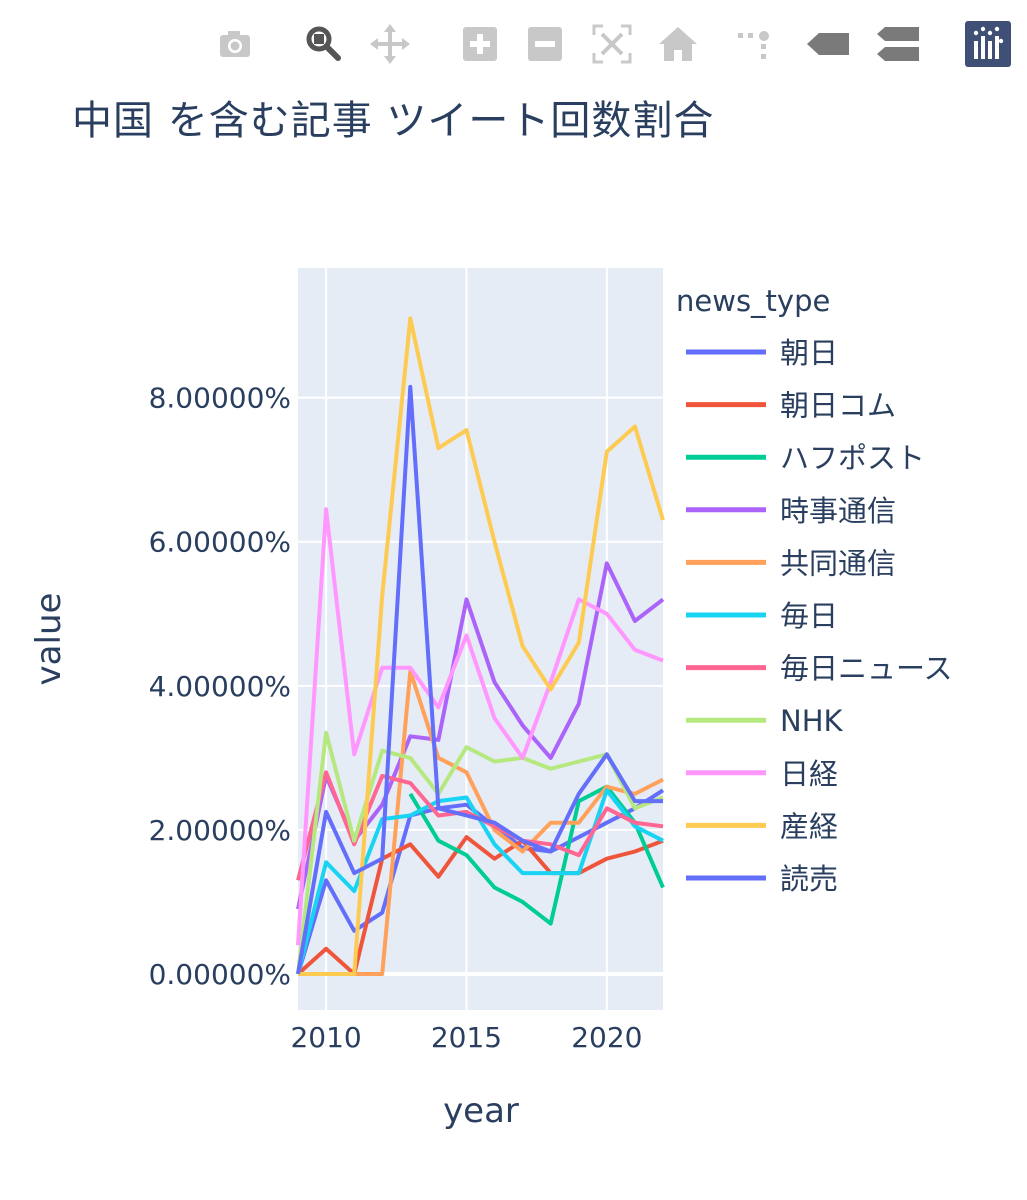  Describe the element at coordinates (323, 44) in the screenshot. I see `zoom-icon` at that location.